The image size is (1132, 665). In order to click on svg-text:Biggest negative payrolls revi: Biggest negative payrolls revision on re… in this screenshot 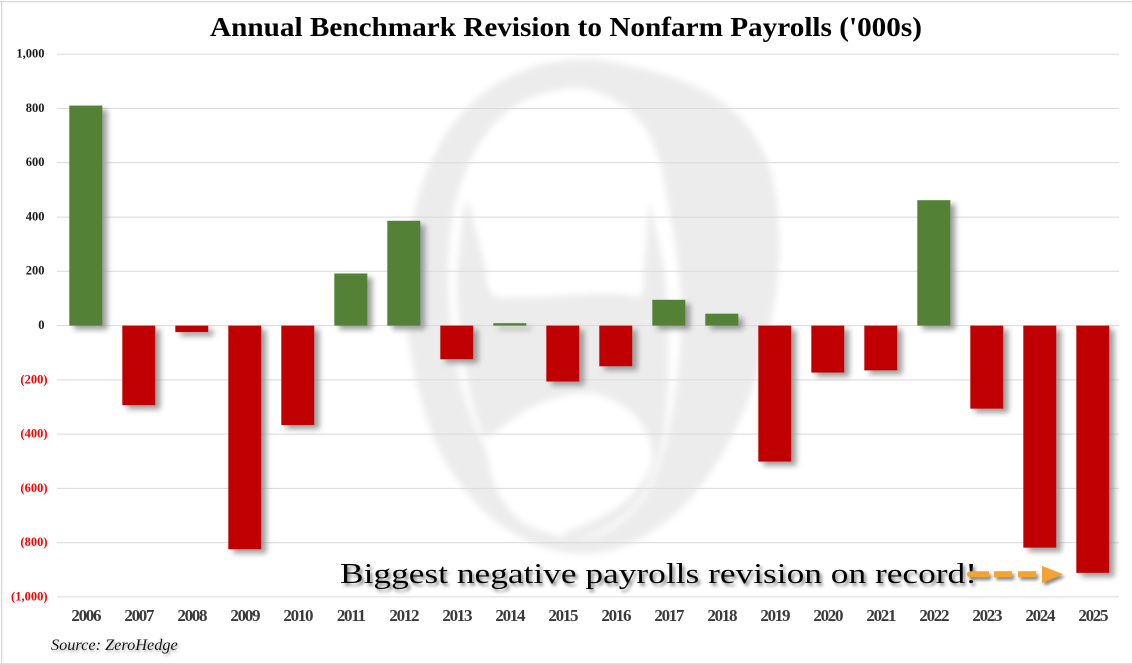, I will do `click(658, 574)`.